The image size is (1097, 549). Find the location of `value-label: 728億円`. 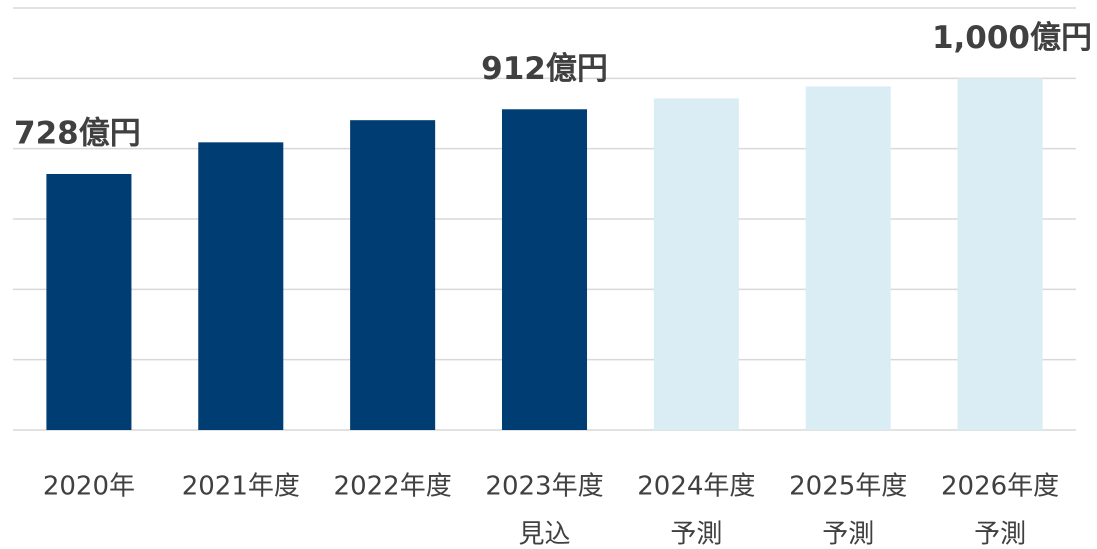

value-label: 728億円 is located at coordinates (77, 133).